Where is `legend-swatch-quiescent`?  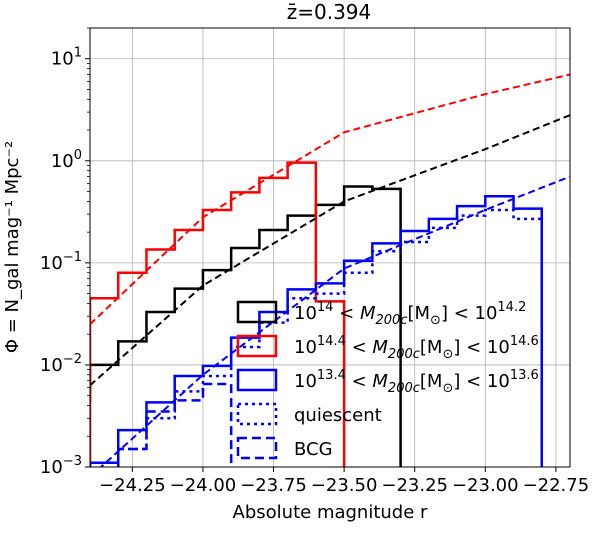
legend-swatch-quiescent is located at coordinates (257, 414).